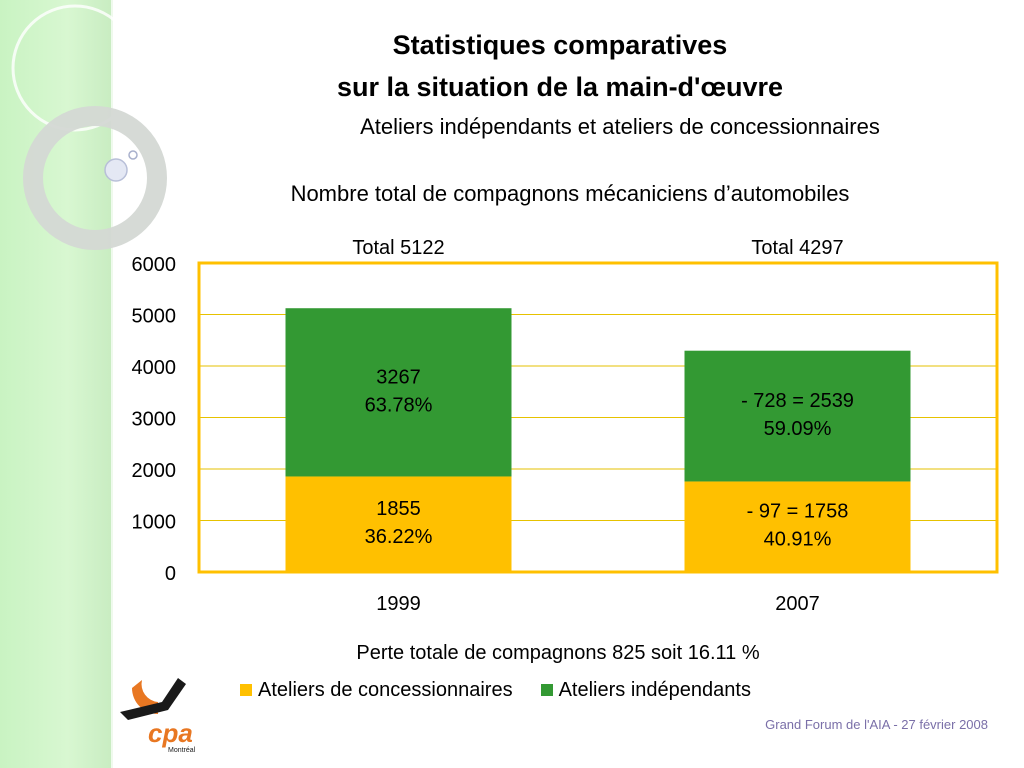  Describe the element at coordinates (154, 523) in the screenshot. I see `y-tick-label-1000: 1000` at that location.